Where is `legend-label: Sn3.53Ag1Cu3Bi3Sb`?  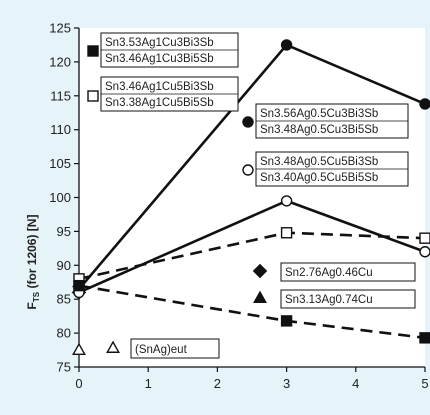 legend-label: Sn3.53Ag1Cu3Bi3Sb is located at coordinates (159, 43).